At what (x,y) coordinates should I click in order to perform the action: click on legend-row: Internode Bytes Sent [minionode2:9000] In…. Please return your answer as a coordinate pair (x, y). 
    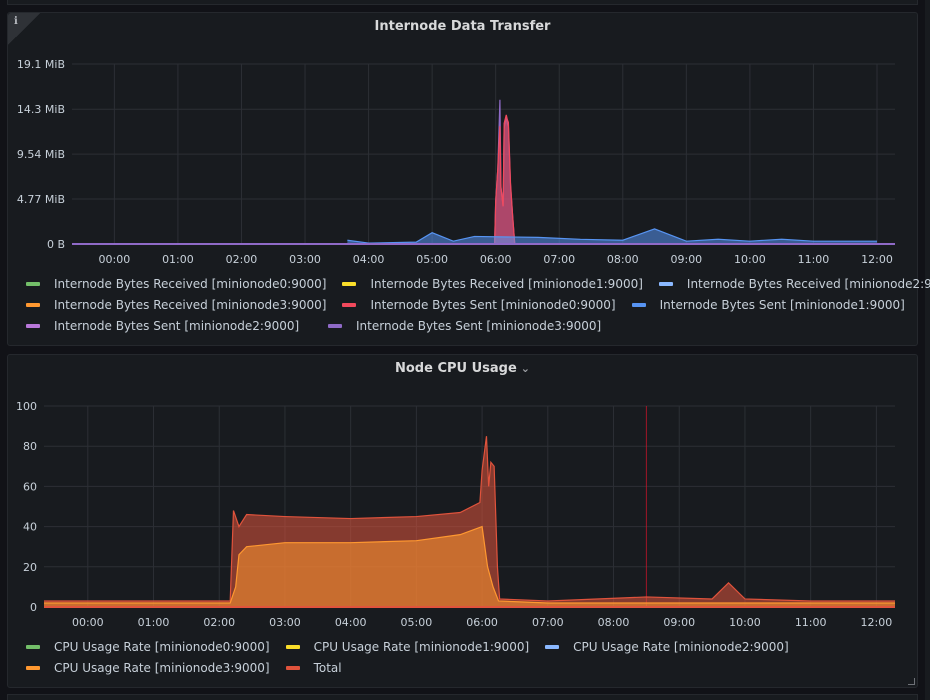
    Looking at the image, I should click on (478, 325).